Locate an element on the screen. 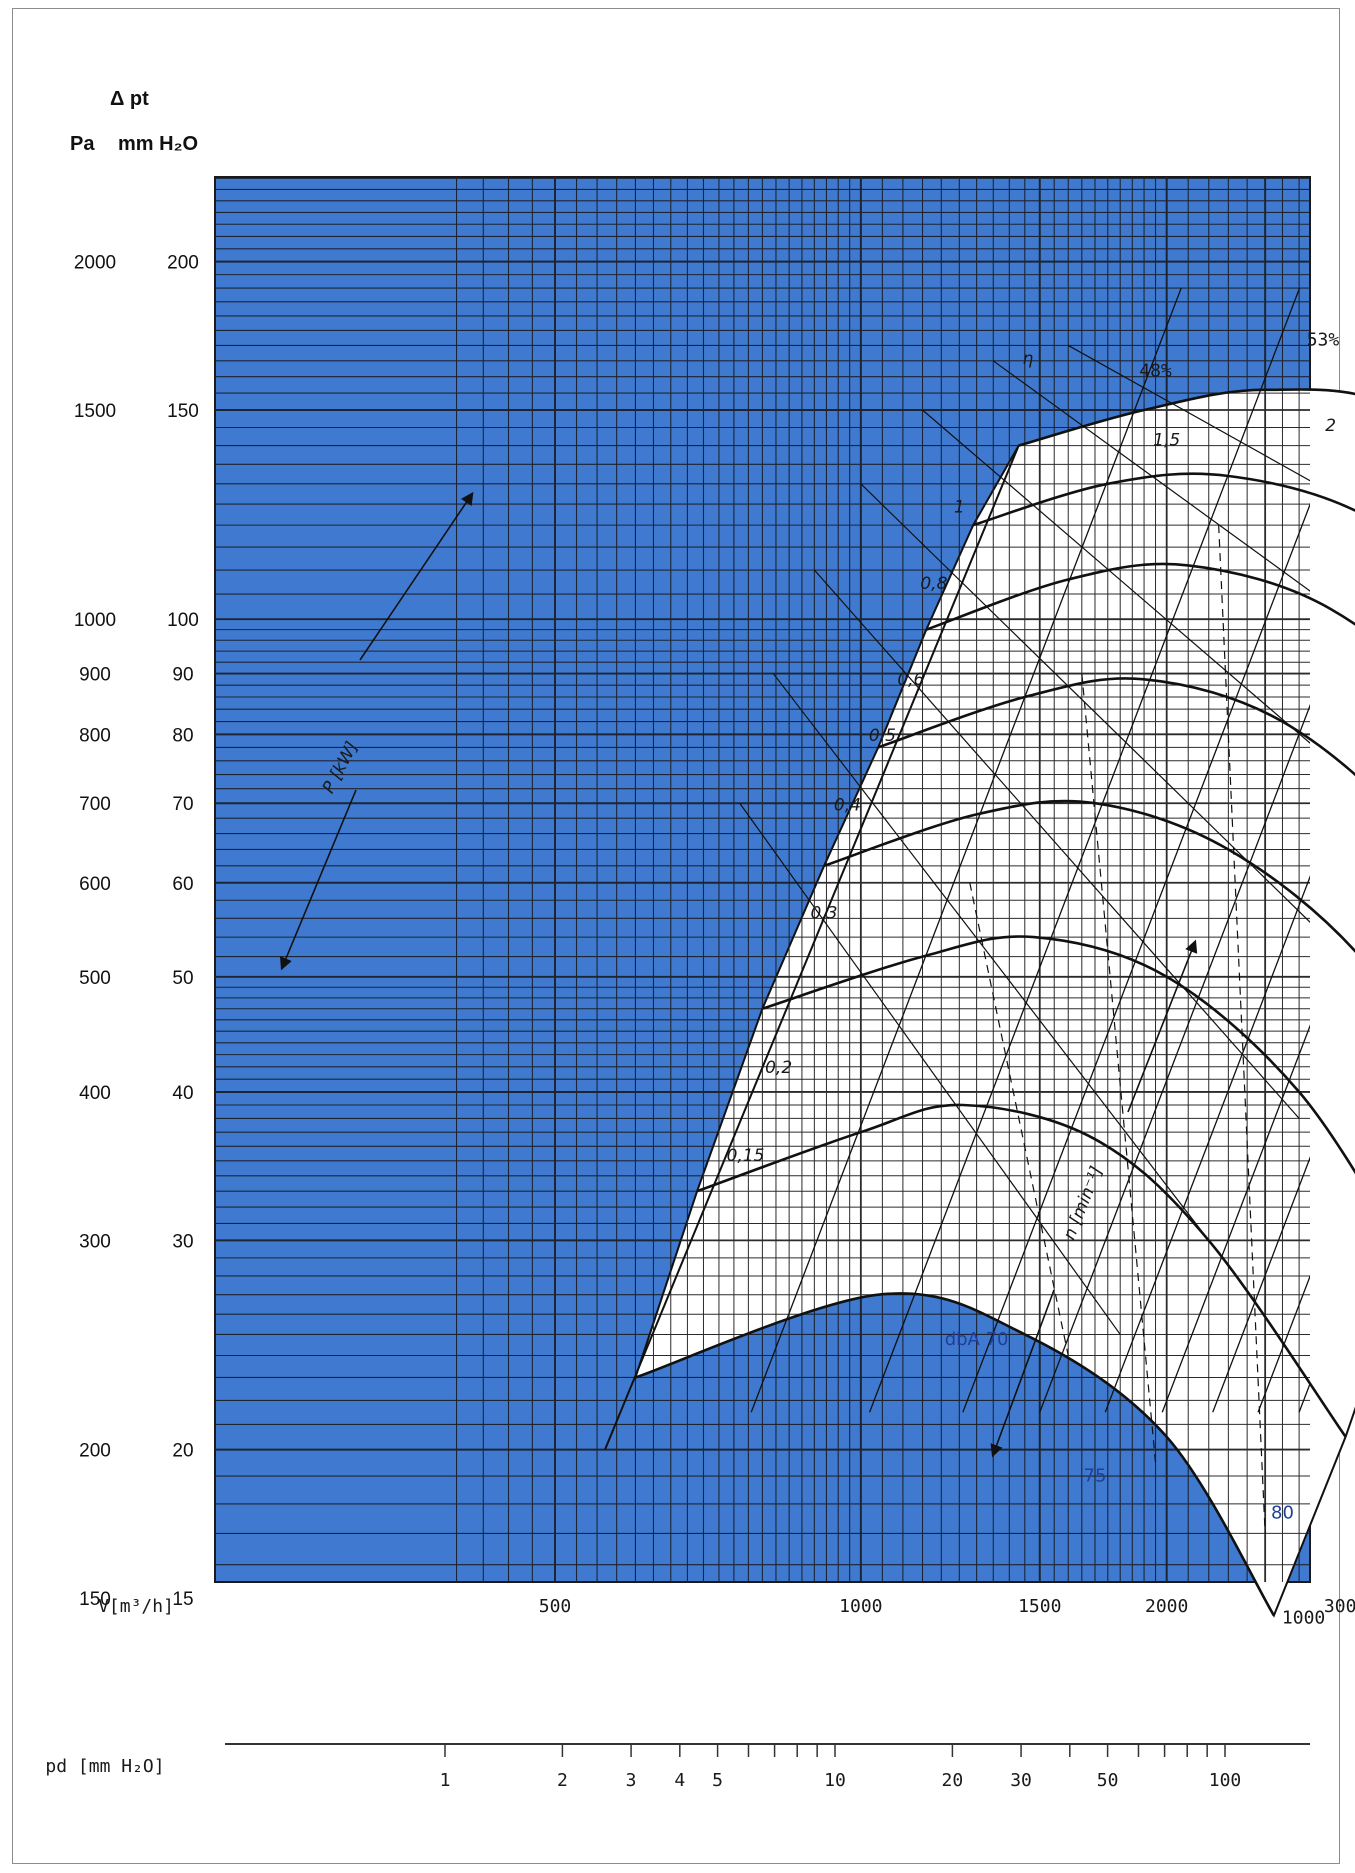  pd-tick-label: 1 is located at coordinates (445, 1780).